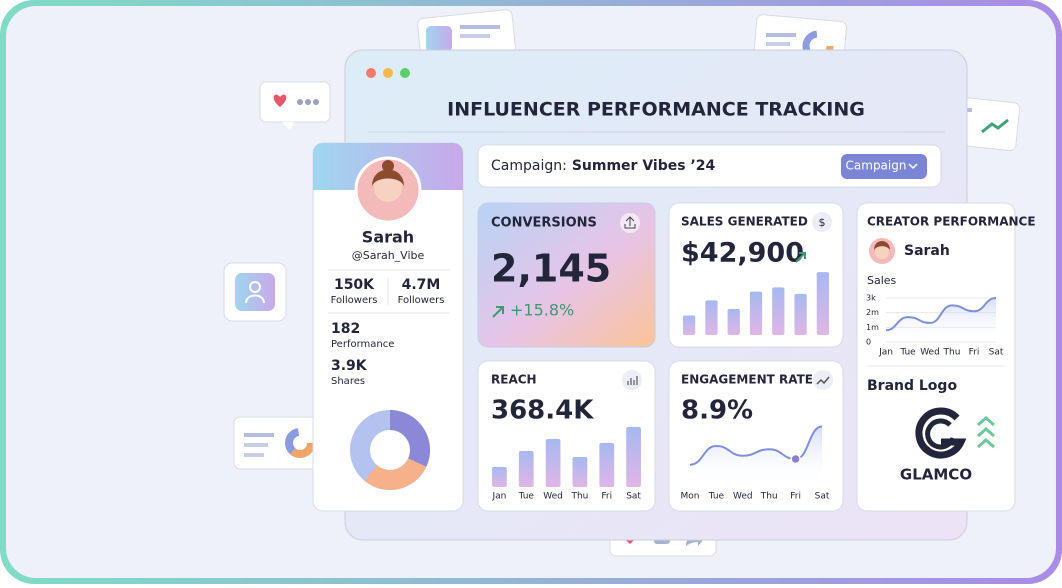 The width and height of the screenshot is (1062, 588). What do you see at coordinates (936, 475) in the screenshot?
I see `brand-name: GLAMCO` at bounding box center [936, 475].